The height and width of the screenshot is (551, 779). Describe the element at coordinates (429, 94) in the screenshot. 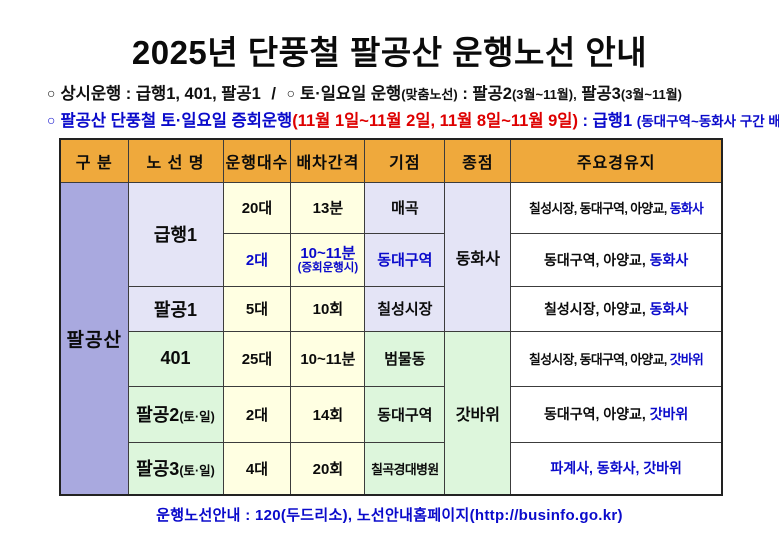

I see `weekend-service-note: (맞춤노선)` at that location.